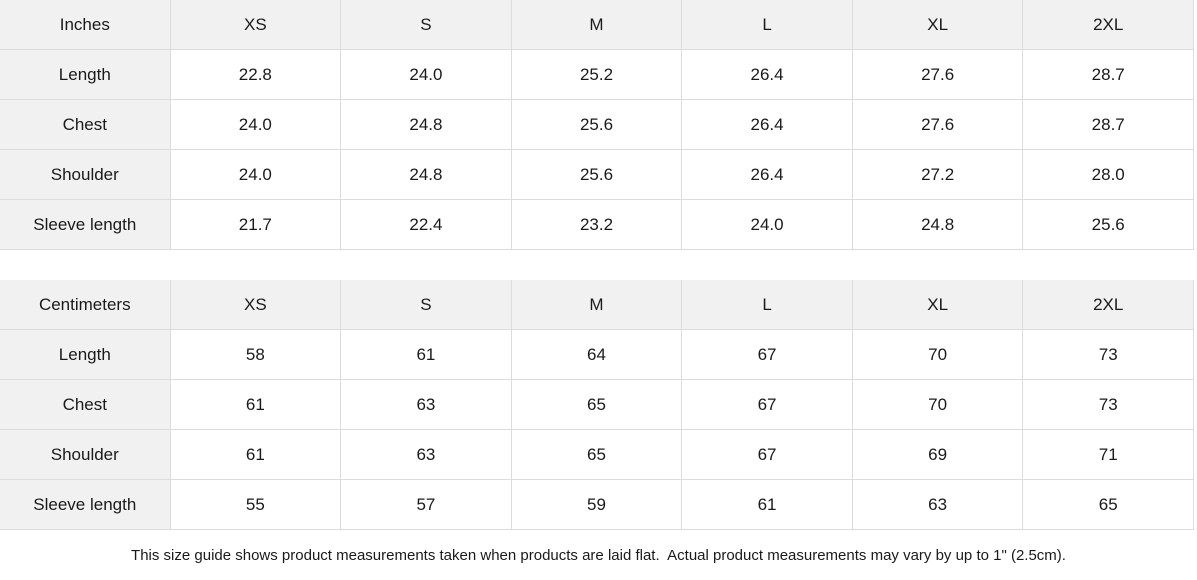 This screenshot has height=580, width=1197. I want to click on value-cell: 27.2, so click(937, 174).